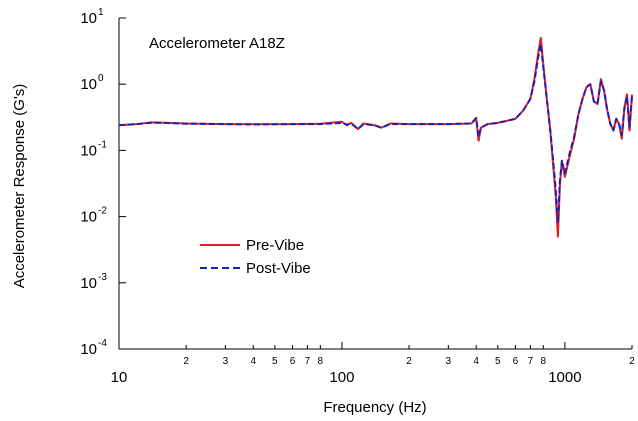 This screenshot has width=638, height=421. Describe the element at coordinates (341, 377) in the screenshot. I see `x-major-tick-label: 100` at that location.